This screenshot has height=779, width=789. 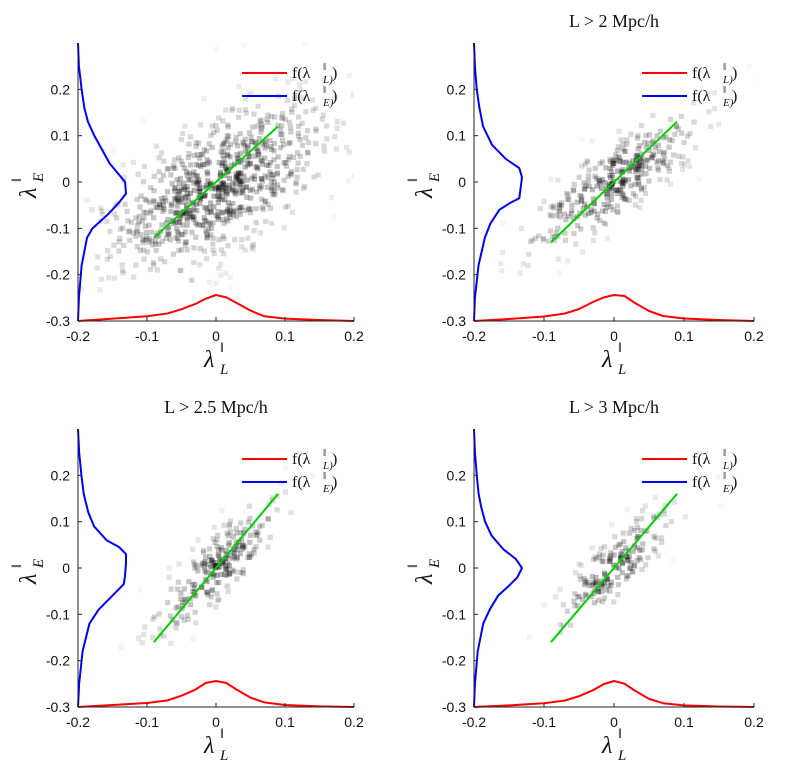 What do you see at coordinates (314, 482) in the screenshot?
I see `legend-label: f(λ ‖E))` at bounding box center [314, 482].